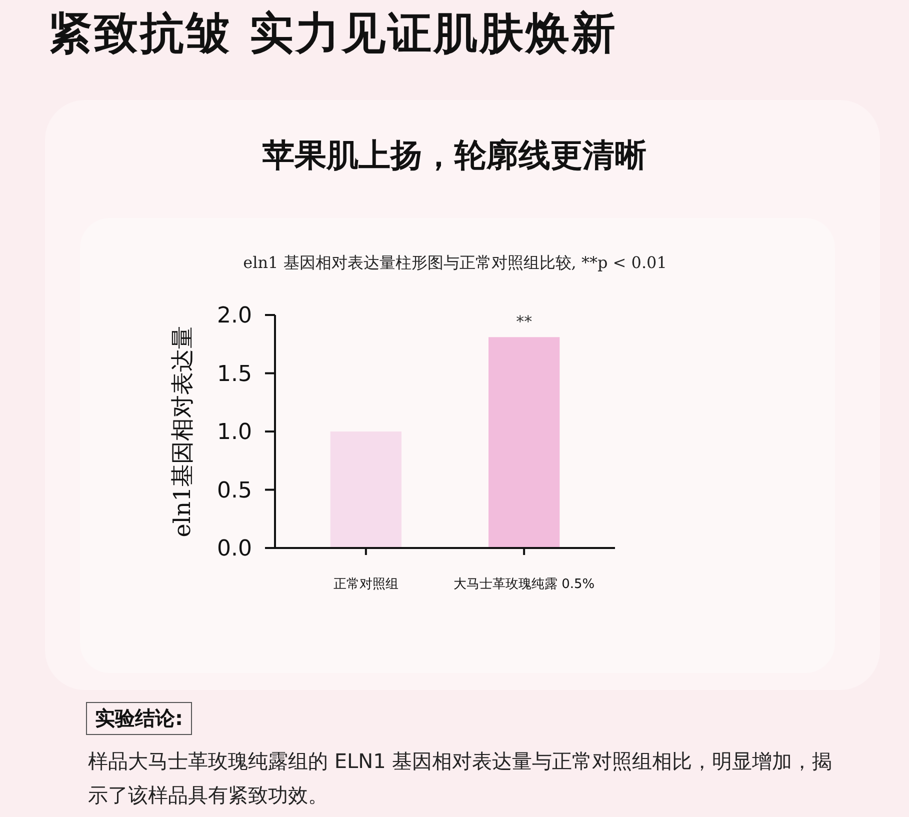 This screenshot has height=817, width=909. What do you see at coordinates (365, 584) in the screenshot?
I see `x-tick-label: 正常对照组` at bounding box center [365, 584].